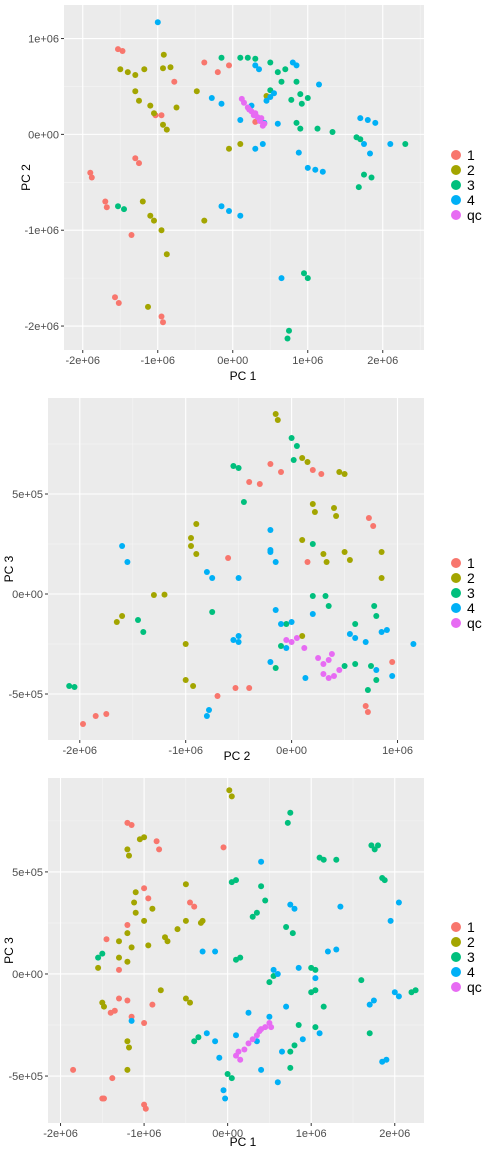 This screenshot has height=1162, width=490. Describe the element at coordinates (397, 751) in the screenshot. I see `x-tick-label: 1e+06` at that location.